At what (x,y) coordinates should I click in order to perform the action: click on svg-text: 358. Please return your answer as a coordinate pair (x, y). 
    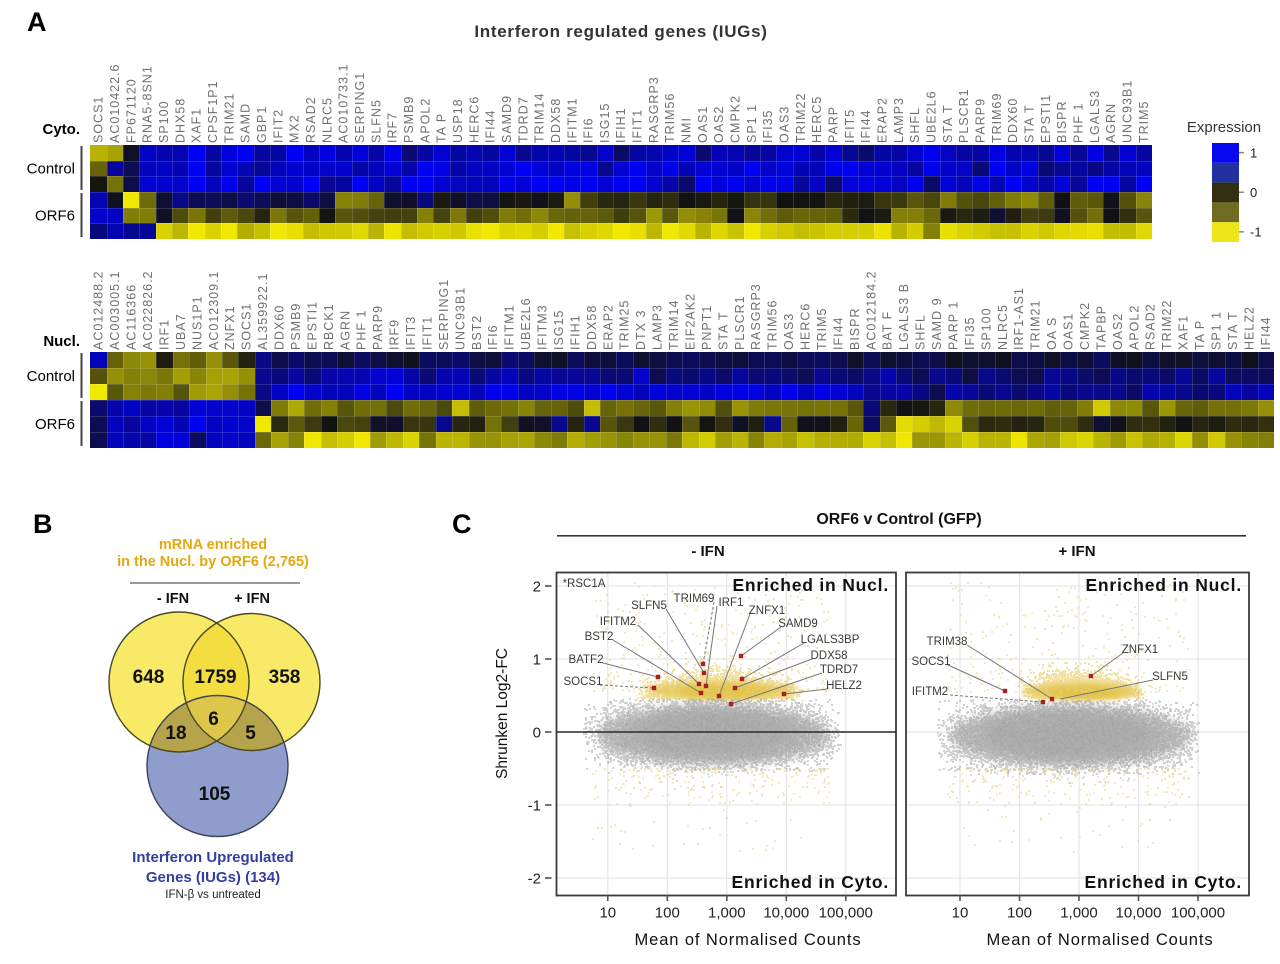
    Looking at the image, I should click on (285, 677).